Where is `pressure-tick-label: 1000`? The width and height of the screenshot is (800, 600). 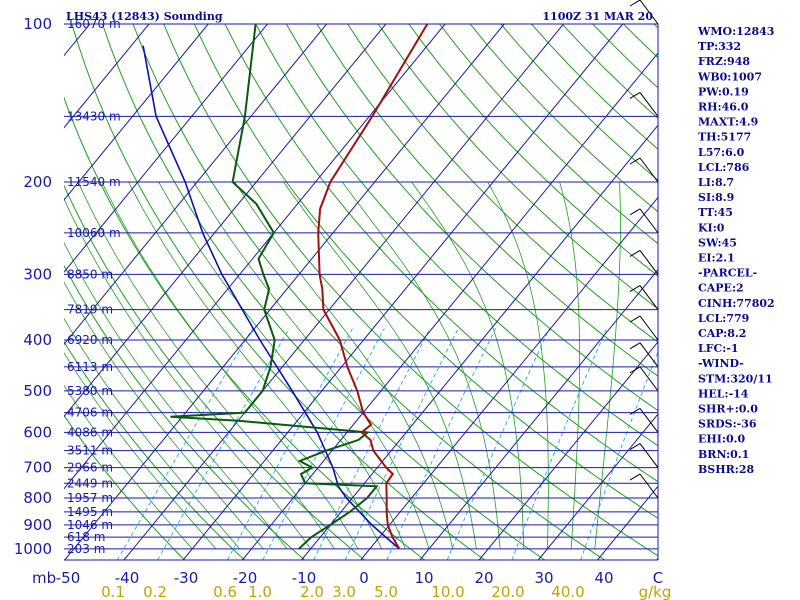 pressure-tick-label: 1000 is located at coordinates (33, 549).